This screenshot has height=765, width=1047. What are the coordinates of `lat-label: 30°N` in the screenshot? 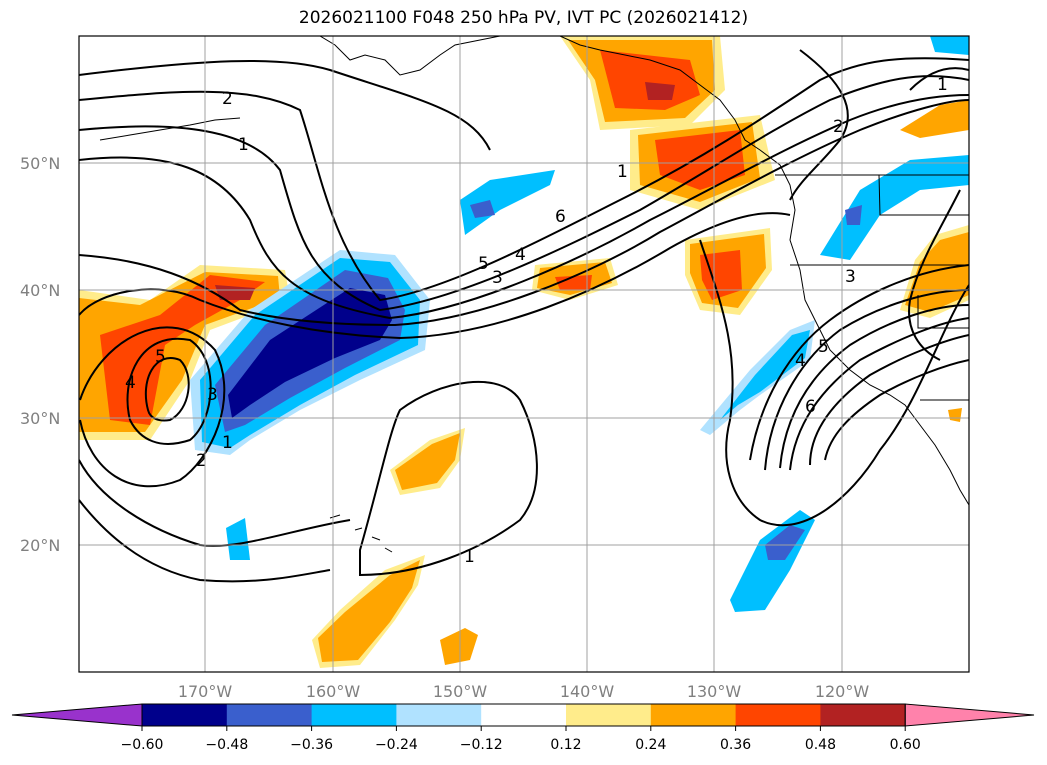 It's located at (40, 418).